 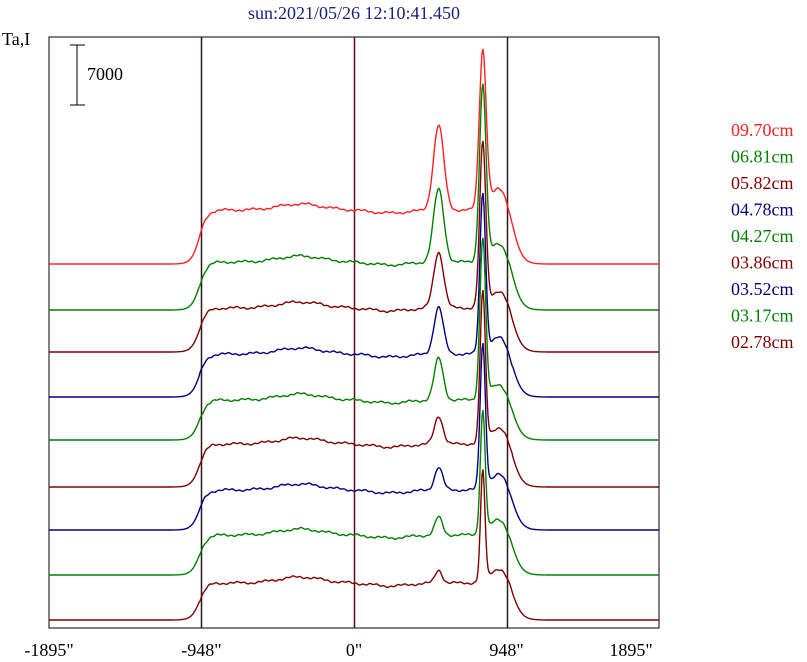 What do you see at coordinates (506, 650) in the screenshot?
I see `x-tick-label: 948"` at bounding box center [506, 650].